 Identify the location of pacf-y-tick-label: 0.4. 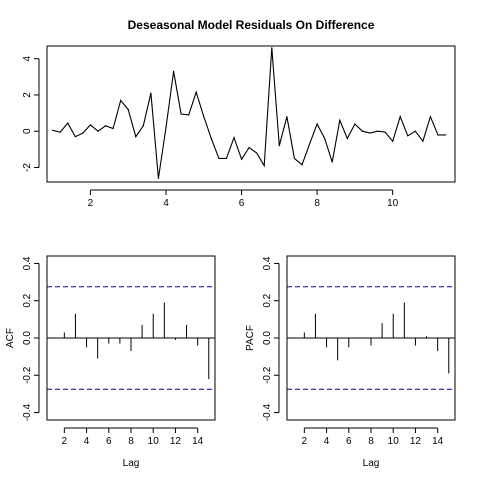
(267, 263).